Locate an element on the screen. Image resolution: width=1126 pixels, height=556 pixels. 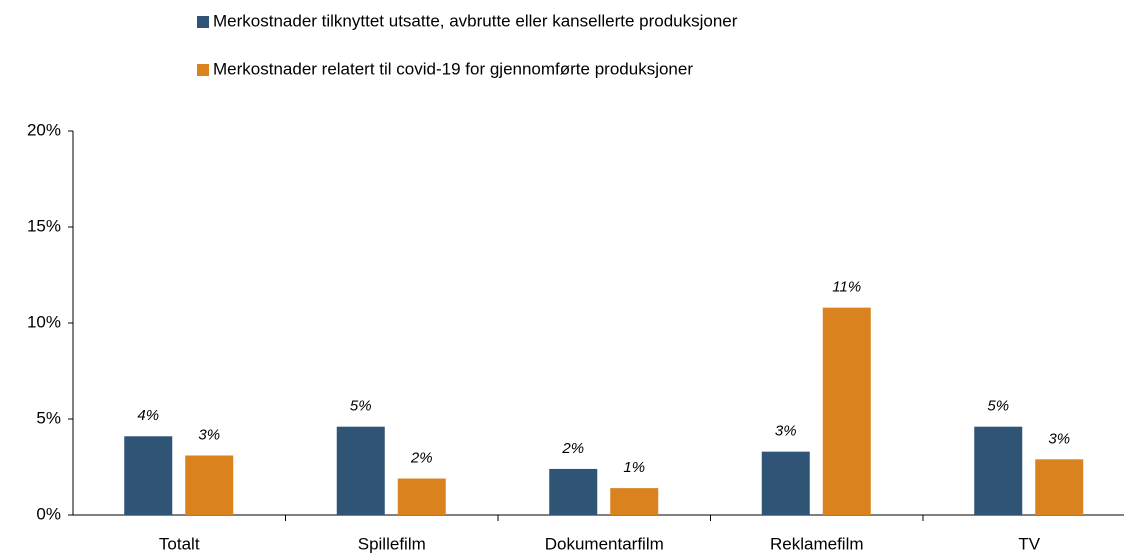
x-tick-label: TV is located at coordinates (1029, 543).